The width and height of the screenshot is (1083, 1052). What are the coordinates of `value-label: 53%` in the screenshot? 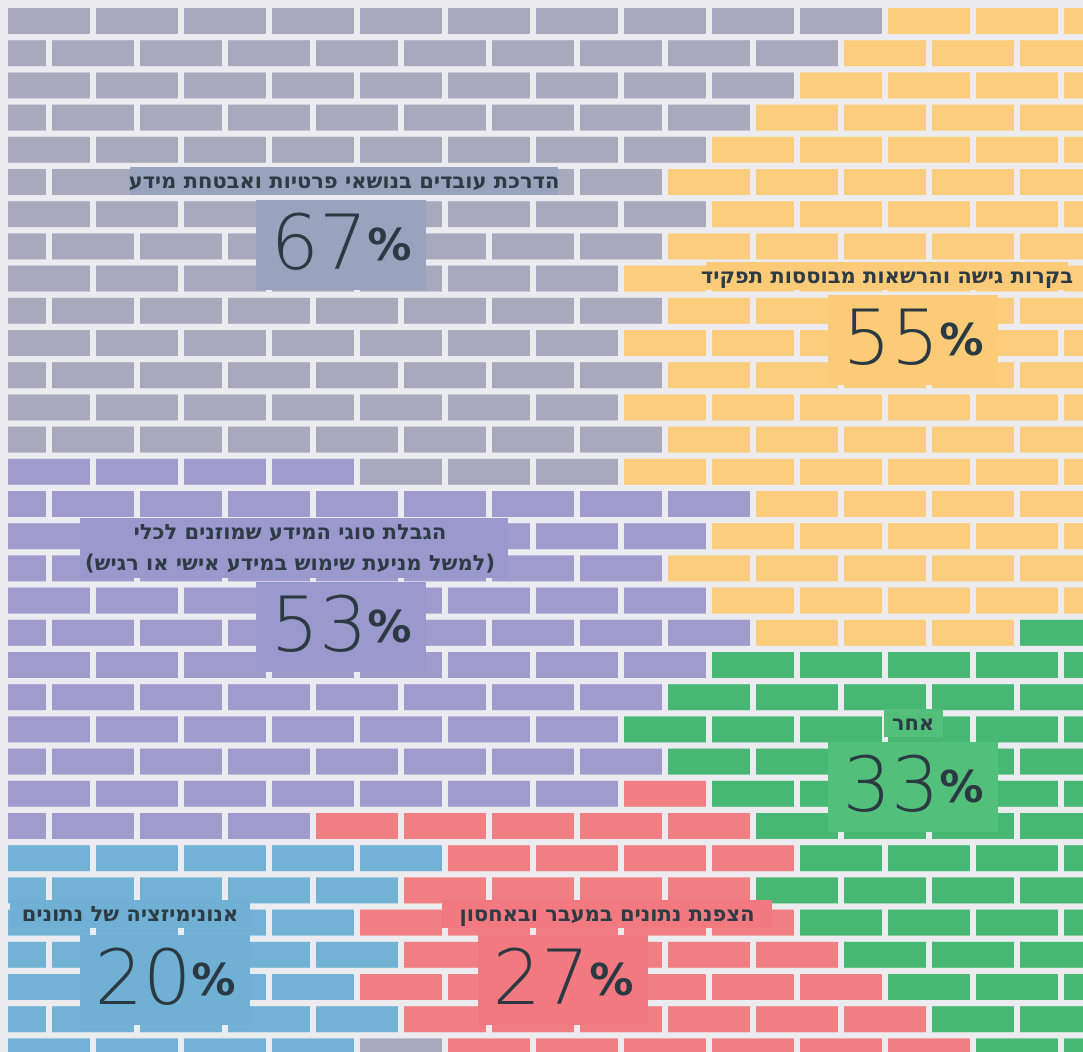 It's located at (341, 624).